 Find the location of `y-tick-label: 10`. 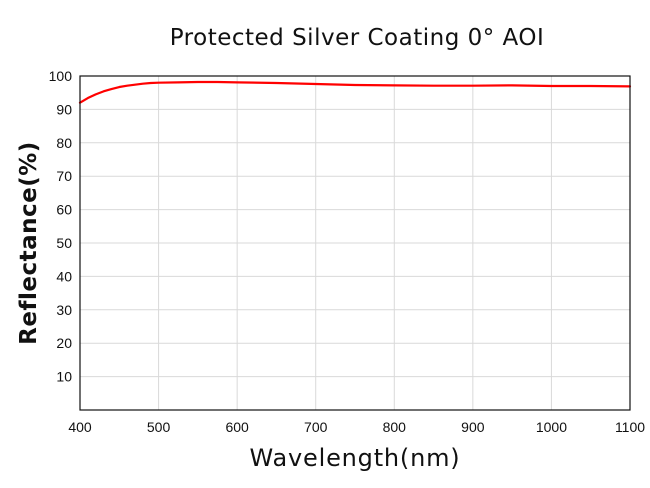

y-tick-label: 10 is located at coordinates (64, 377).